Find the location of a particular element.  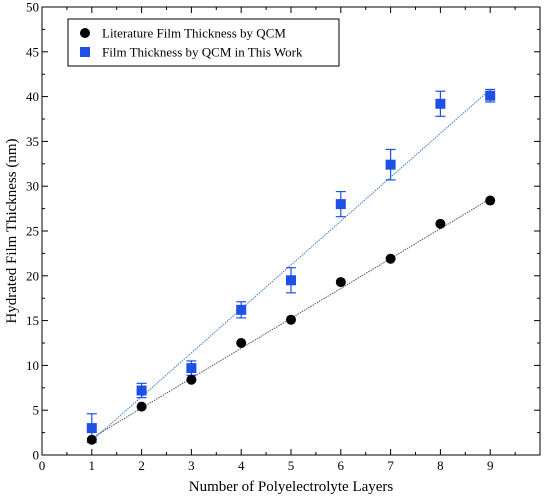

legend-box is located at coordinates (203, 42).